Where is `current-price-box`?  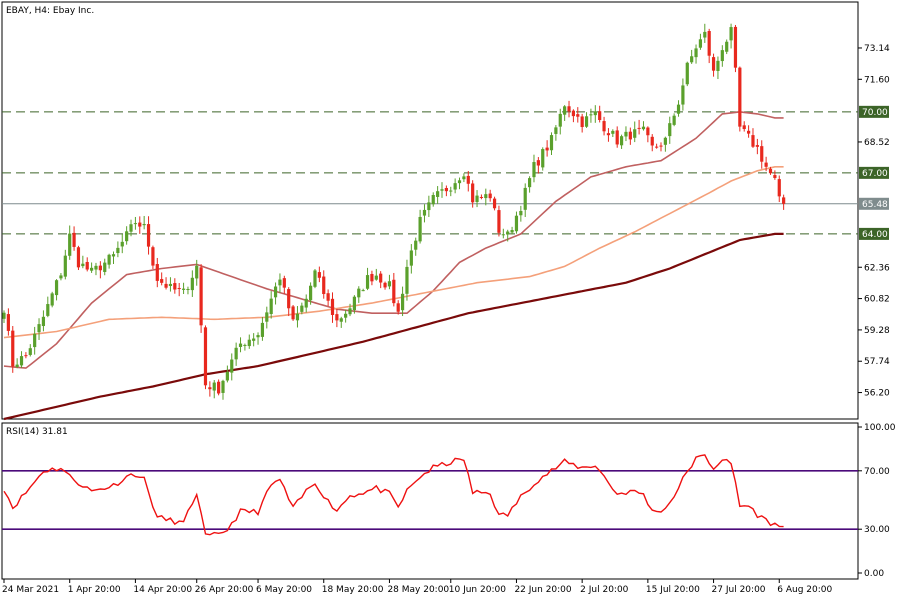 current-price-box is located at coordinates (874, 203).